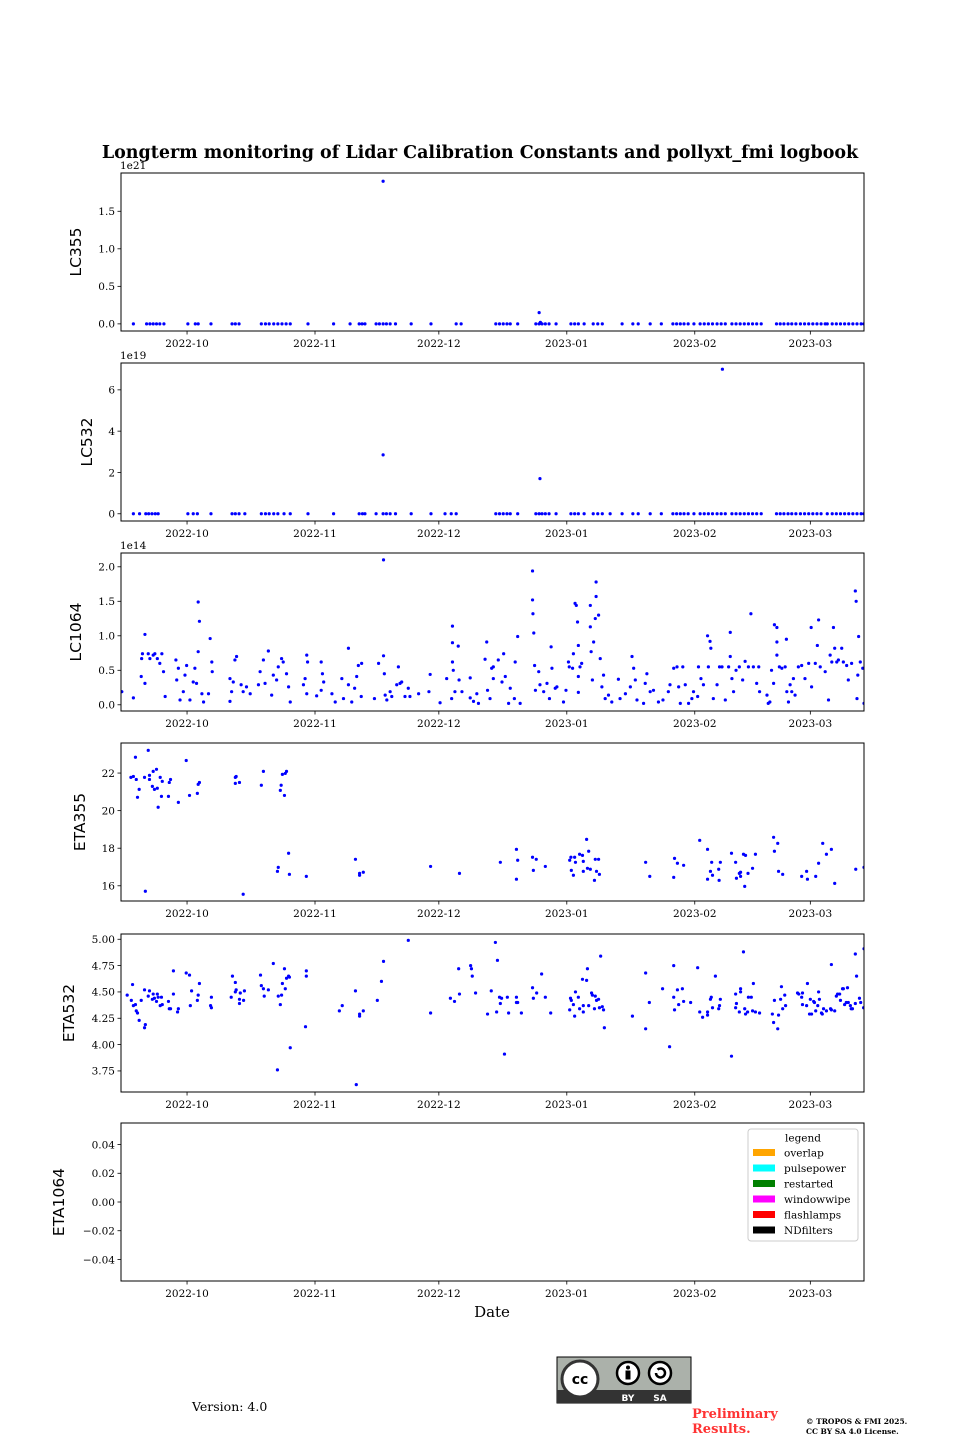 The image size is (960, 1440). What do you see at coordinates (695, 724) in the screenshot?
I see `x-tick-label: 2023-02` at bounding box center [695, 724].